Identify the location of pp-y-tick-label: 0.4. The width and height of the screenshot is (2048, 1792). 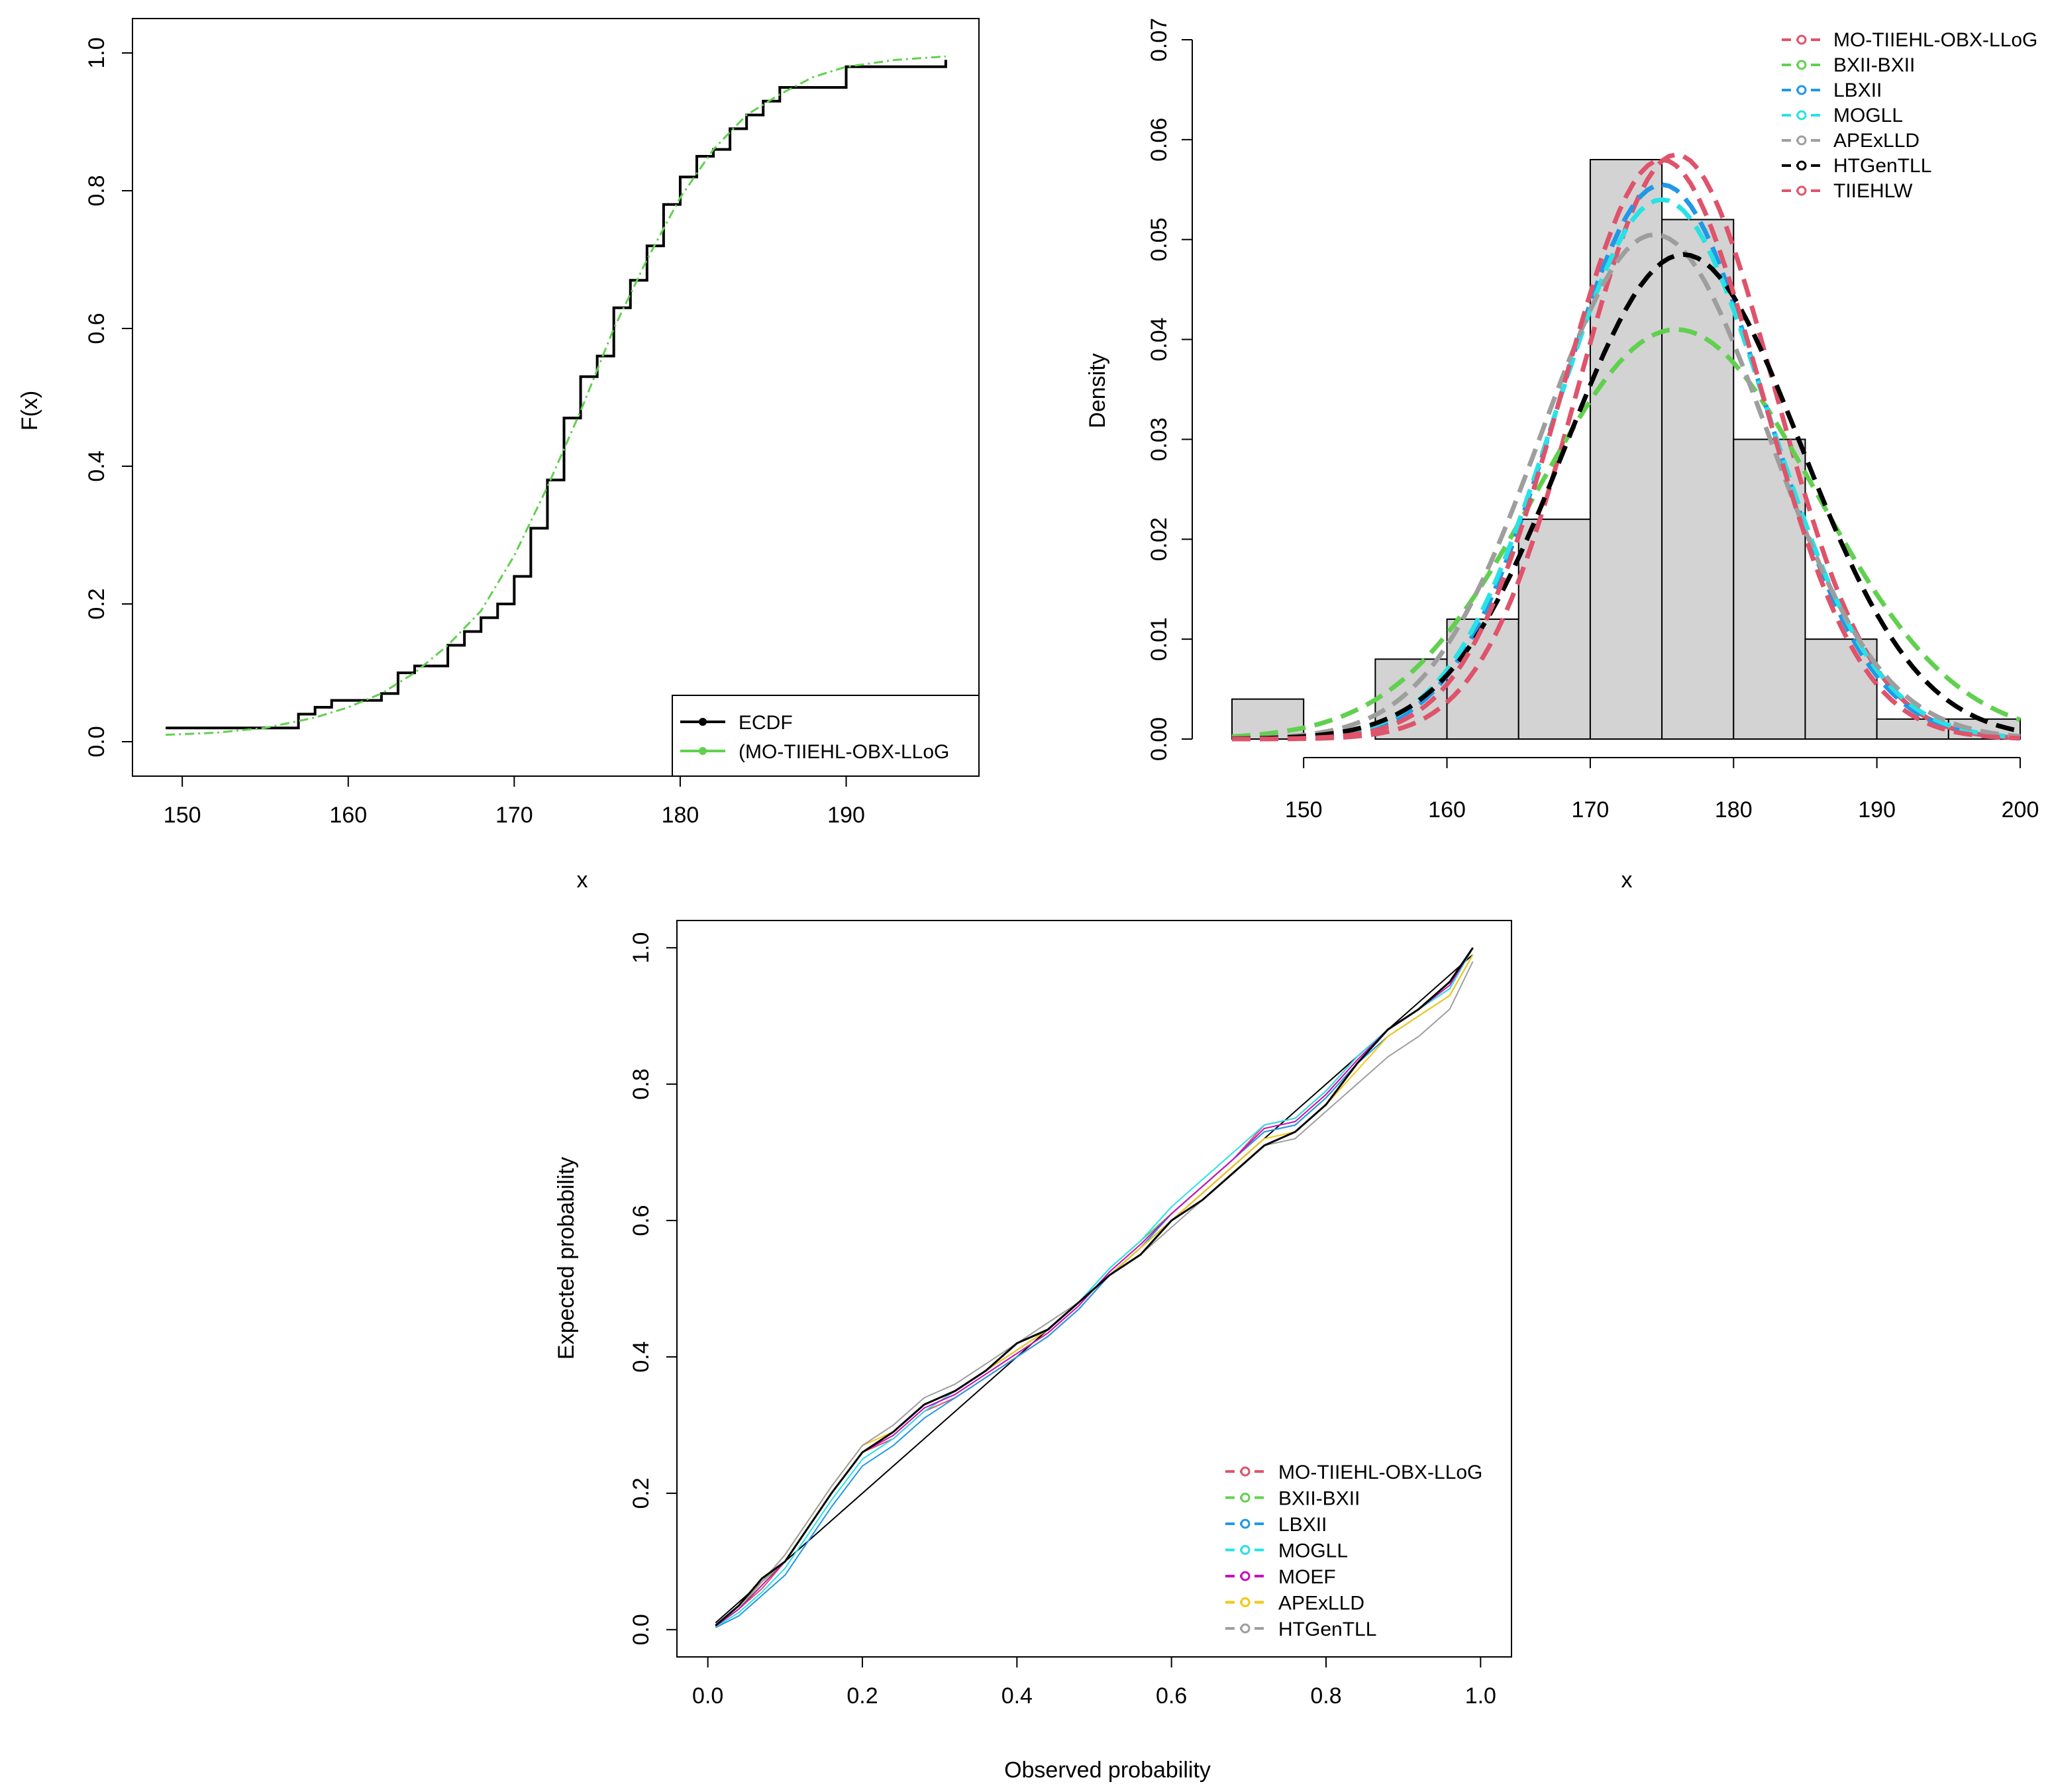
(641, 1356).